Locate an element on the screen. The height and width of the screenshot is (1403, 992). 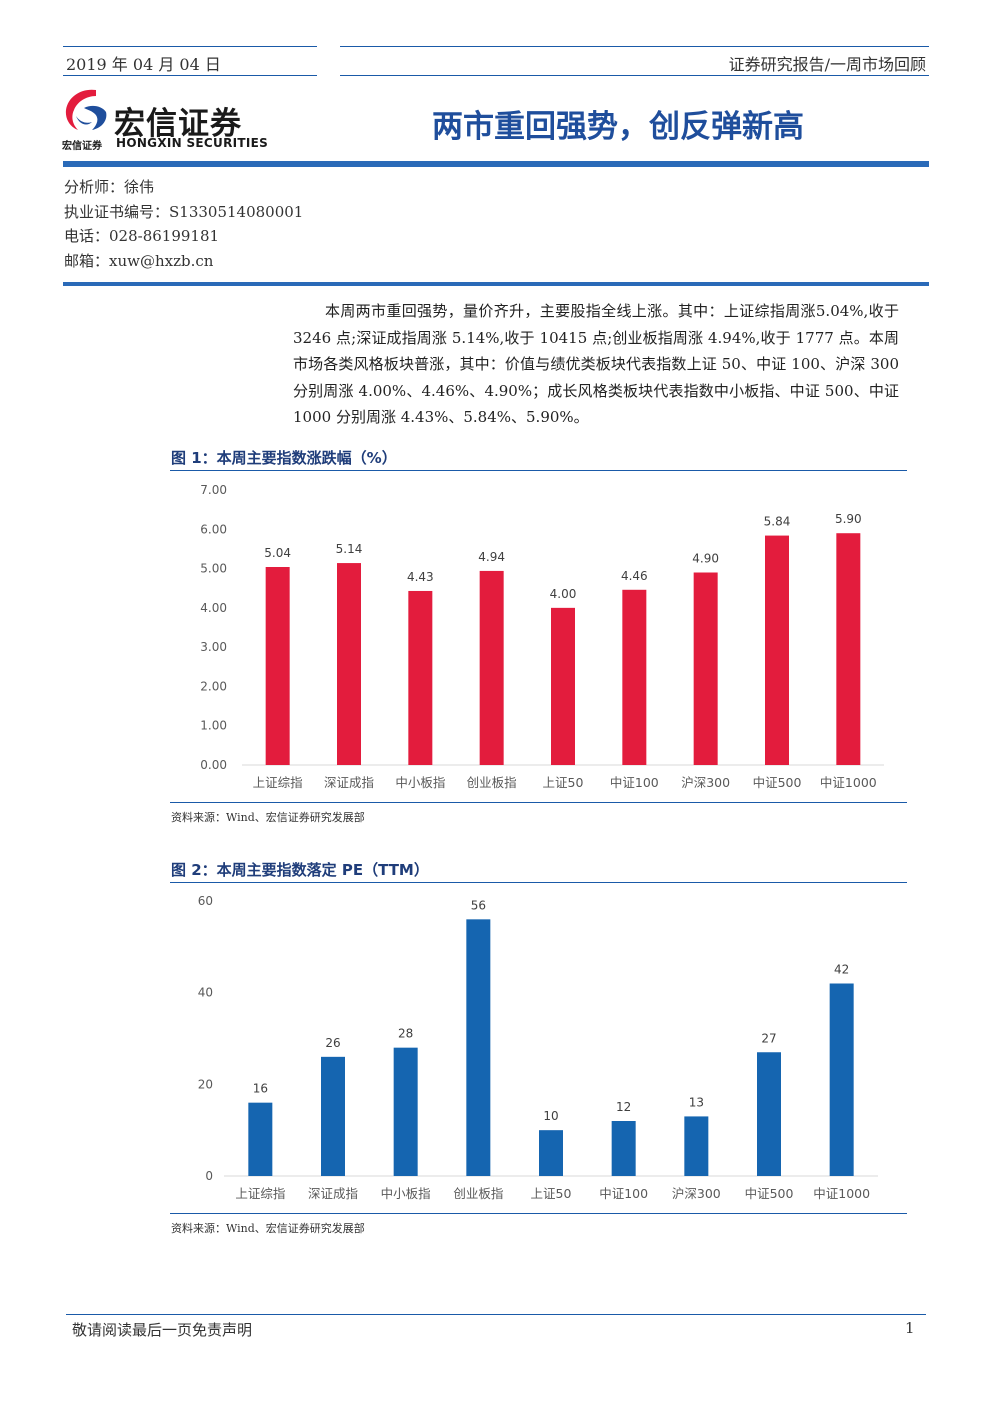
y-tick-label: 0 is located at coordinates (209, 1176).